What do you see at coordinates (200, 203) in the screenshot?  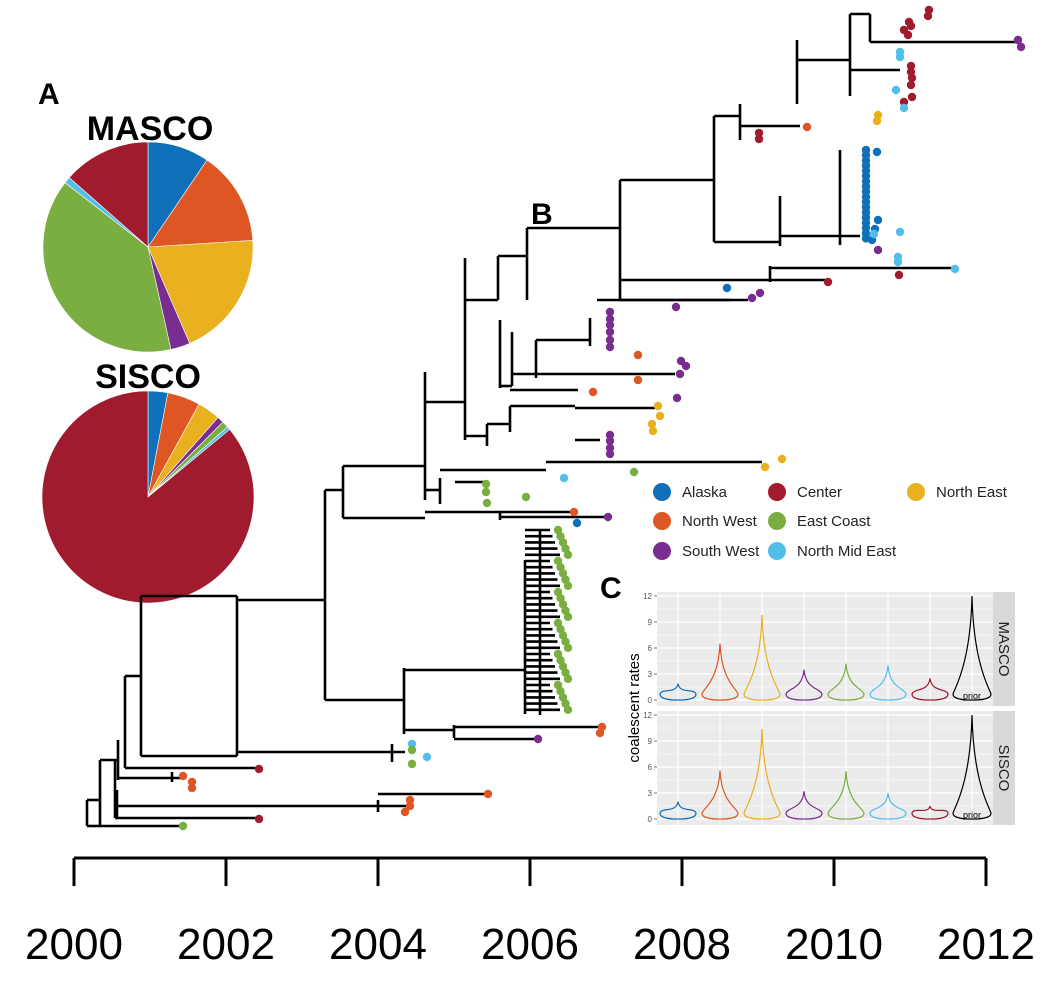 I see `pie-slice-north-west` at bounding box center [200, 203].